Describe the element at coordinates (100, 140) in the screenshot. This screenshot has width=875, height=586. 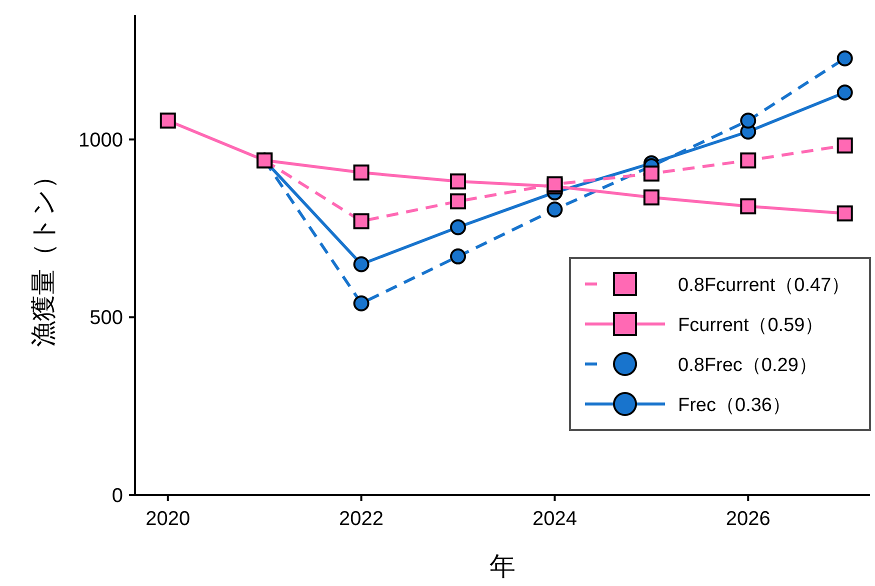
I see `y-tick-label: 1000` at that location.